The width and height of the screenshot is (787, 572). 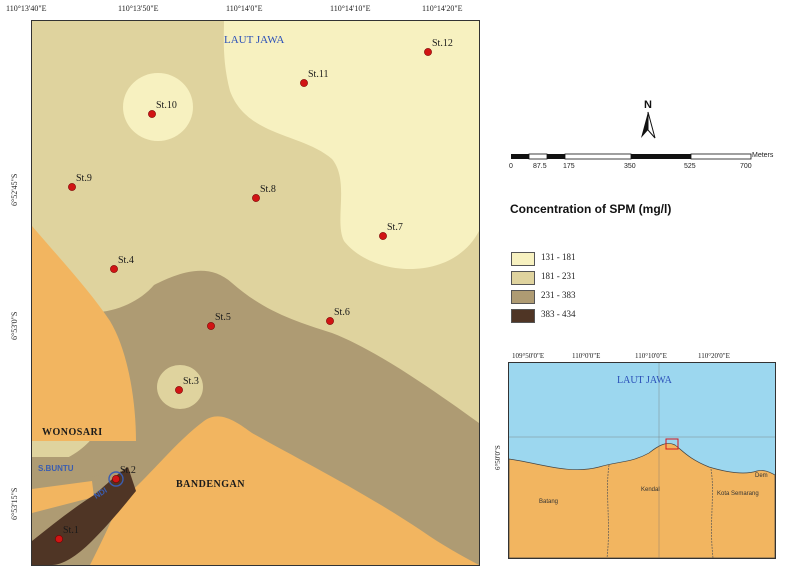 I want to click on inset-region-dem: Dem, so click(x=761, y=476).